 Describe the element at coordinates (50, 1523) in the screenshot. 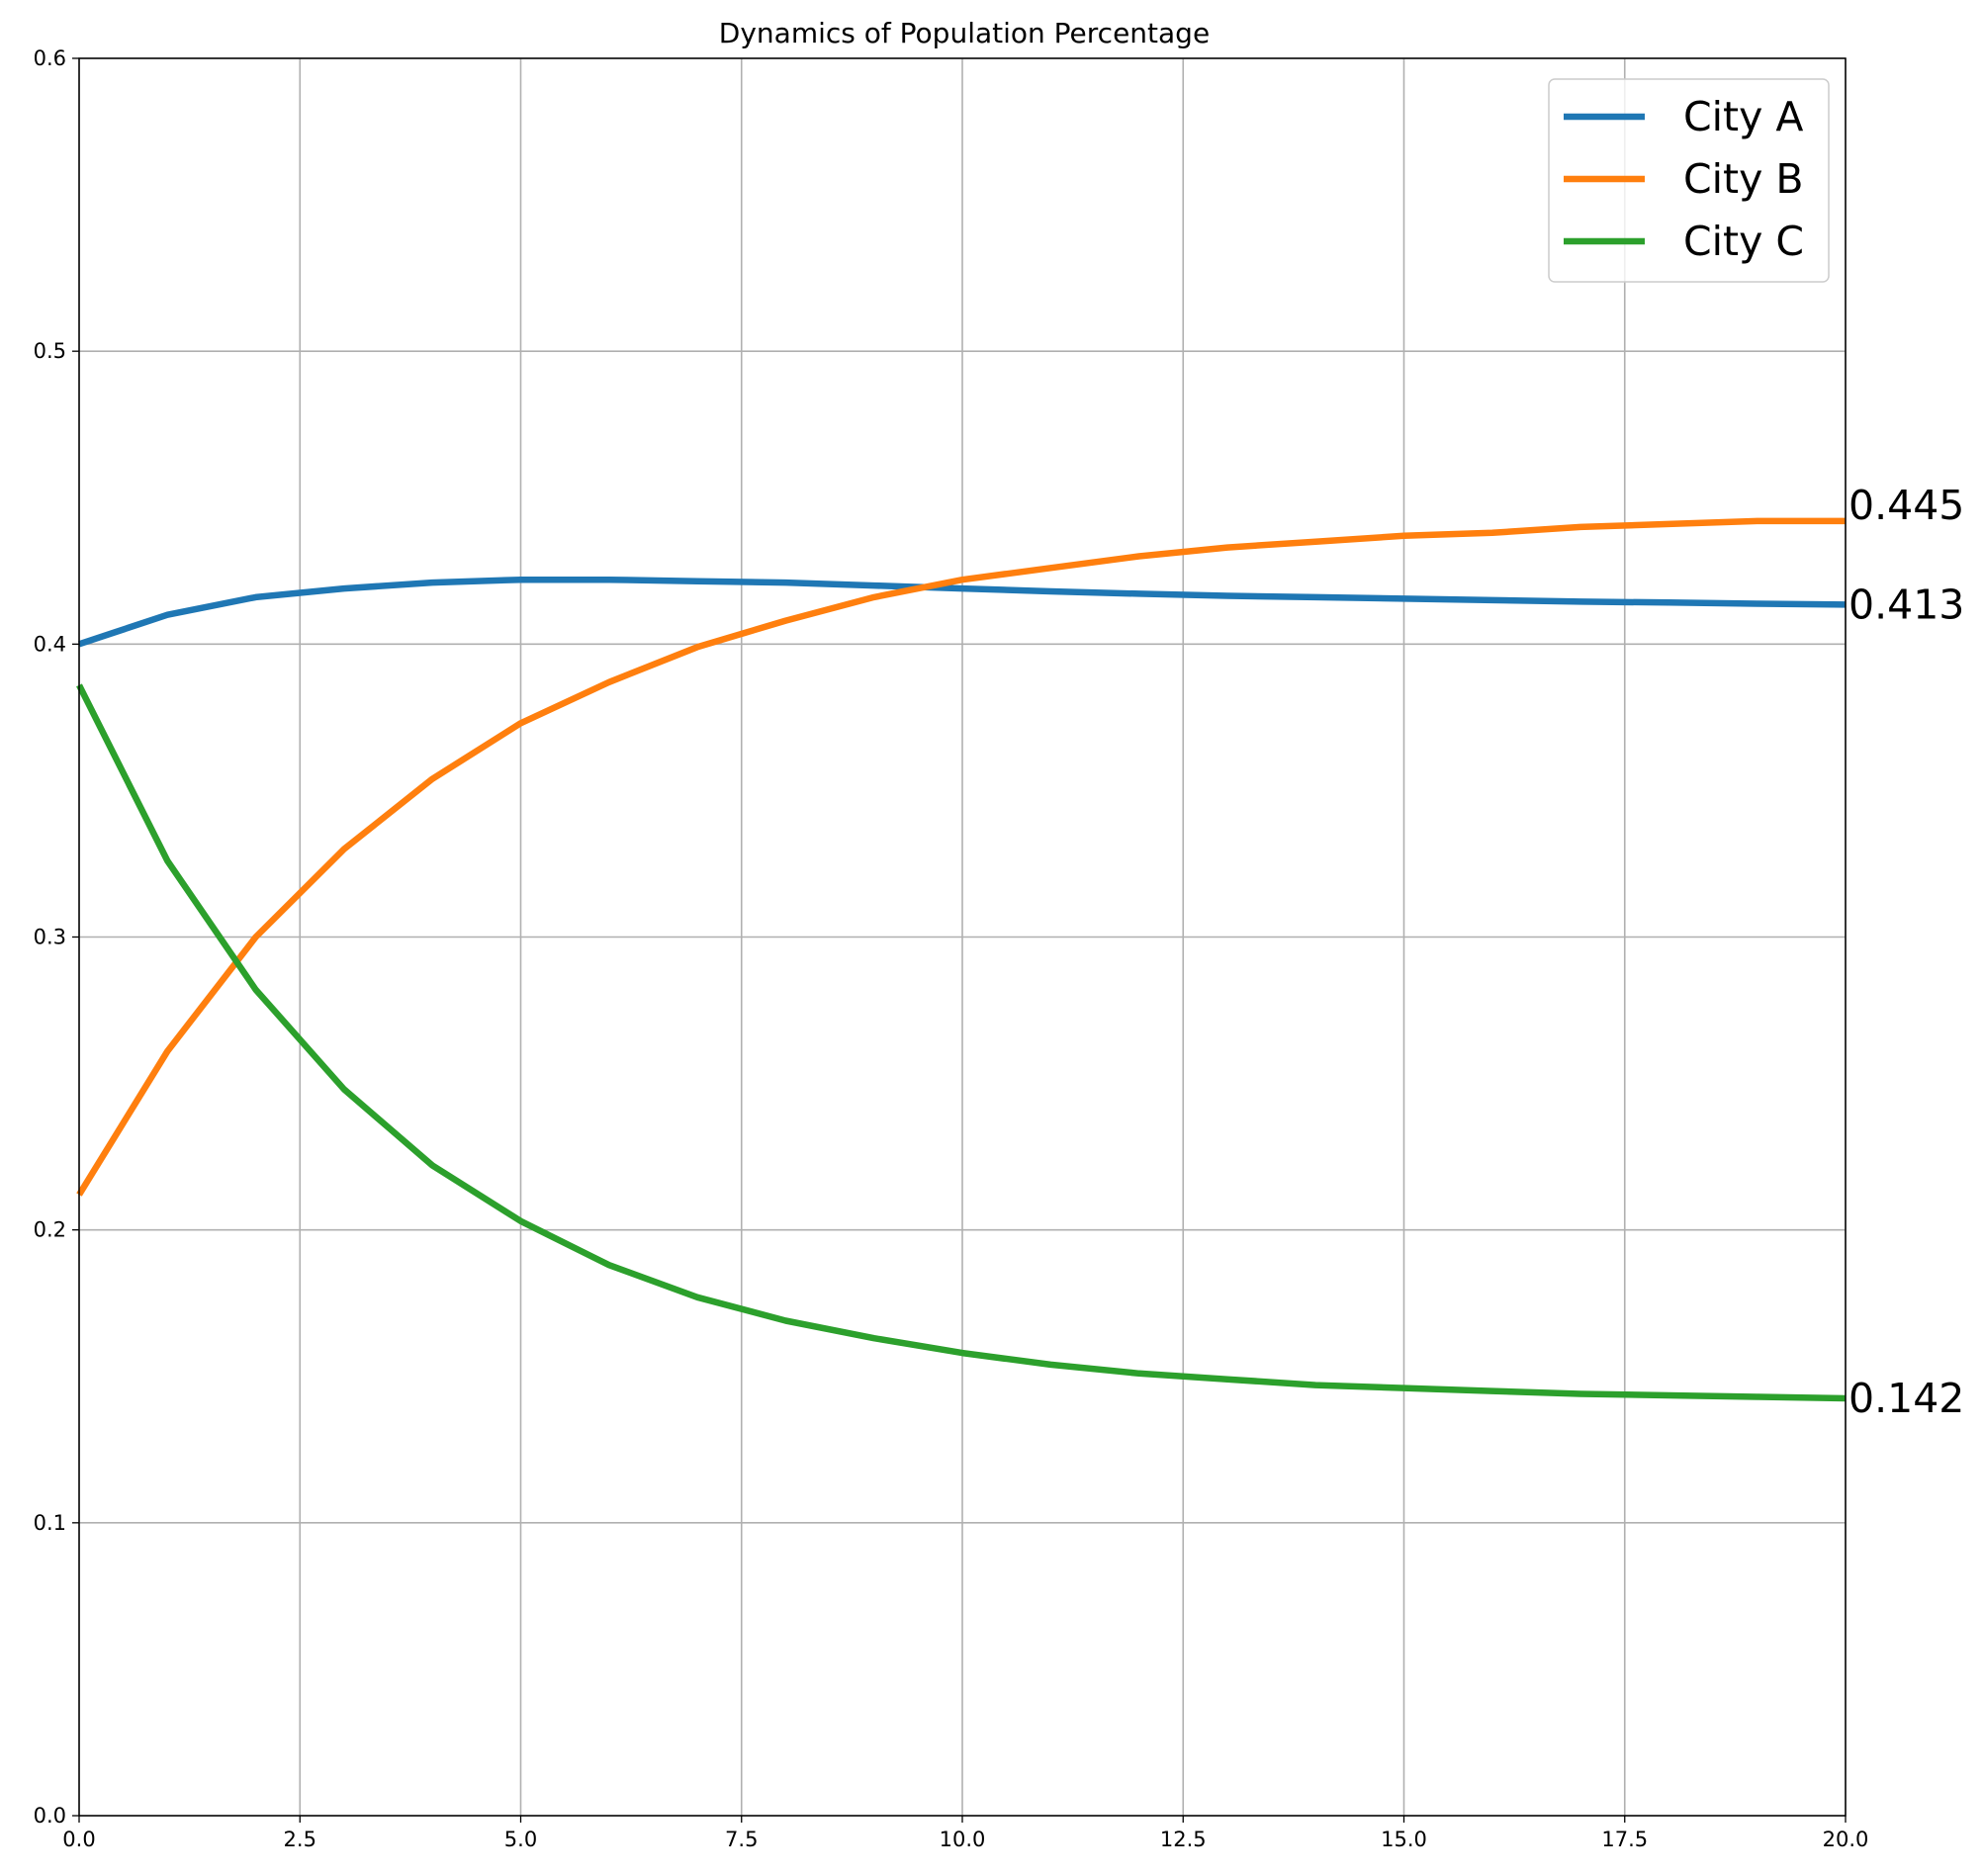

I see `y-tick-label: 0.1` at that location.